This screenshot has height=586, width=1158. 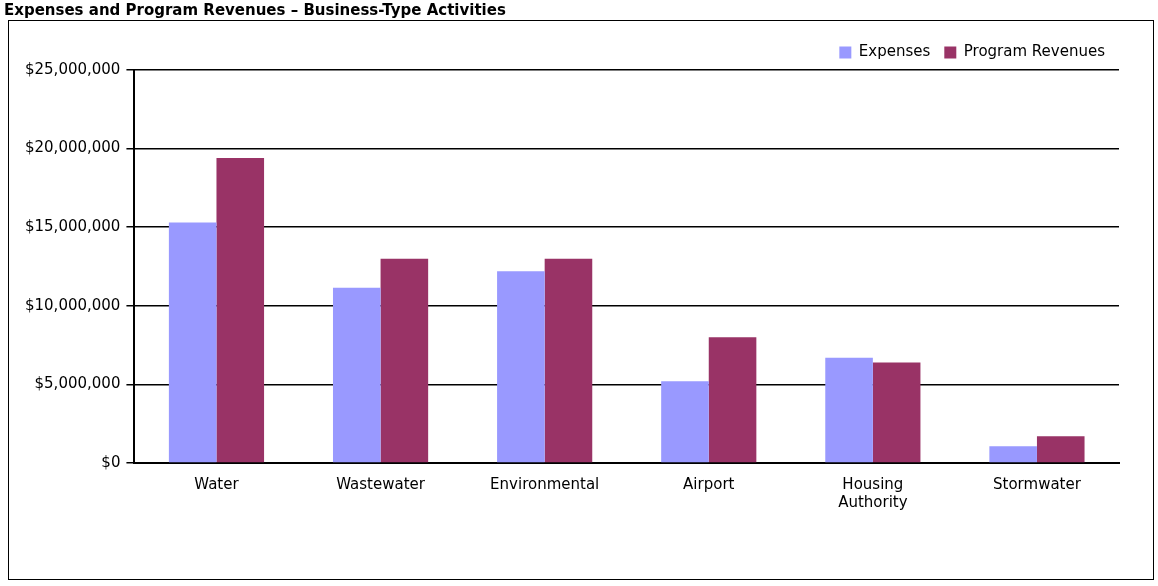 What do you see at coordinates (873, 492) in the screenshot?
I see `x-tick-label: Housing Authority` at bounding box center [873, 492].